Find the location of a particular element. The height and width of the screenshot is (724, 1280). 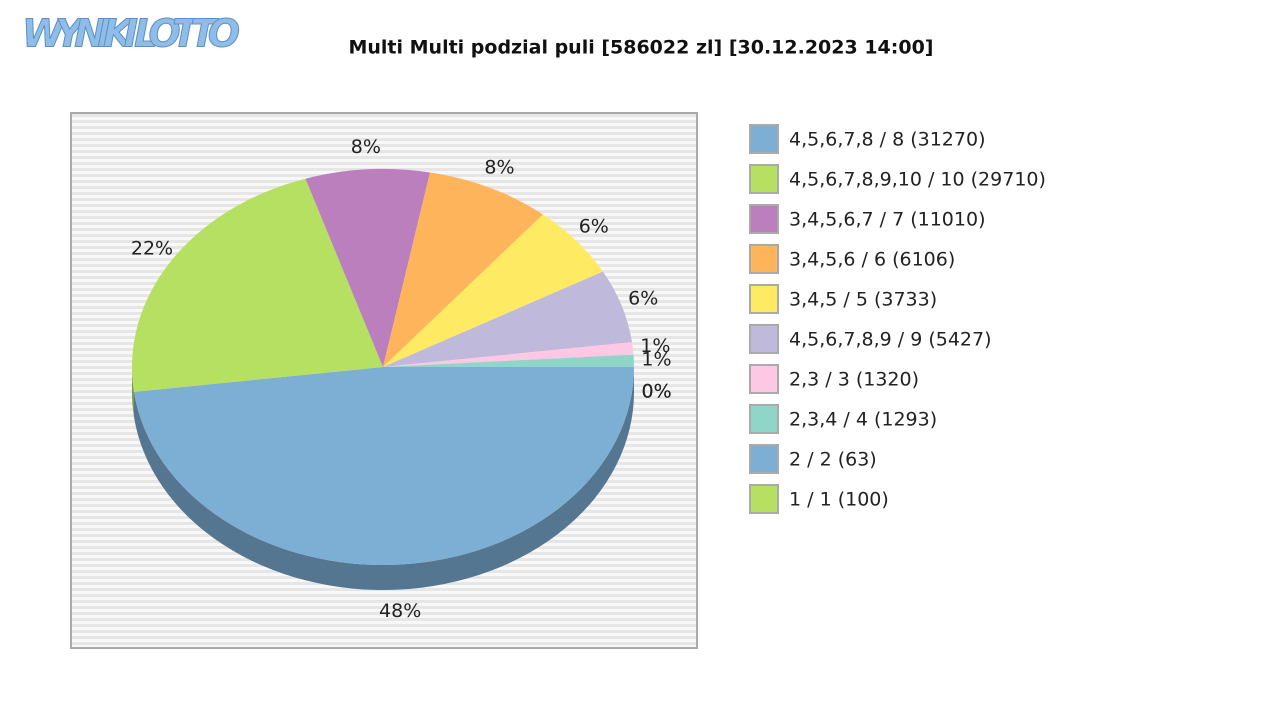

legend-label: 2,3,4 / 4 (1293) is located at coordinates (863, 420).